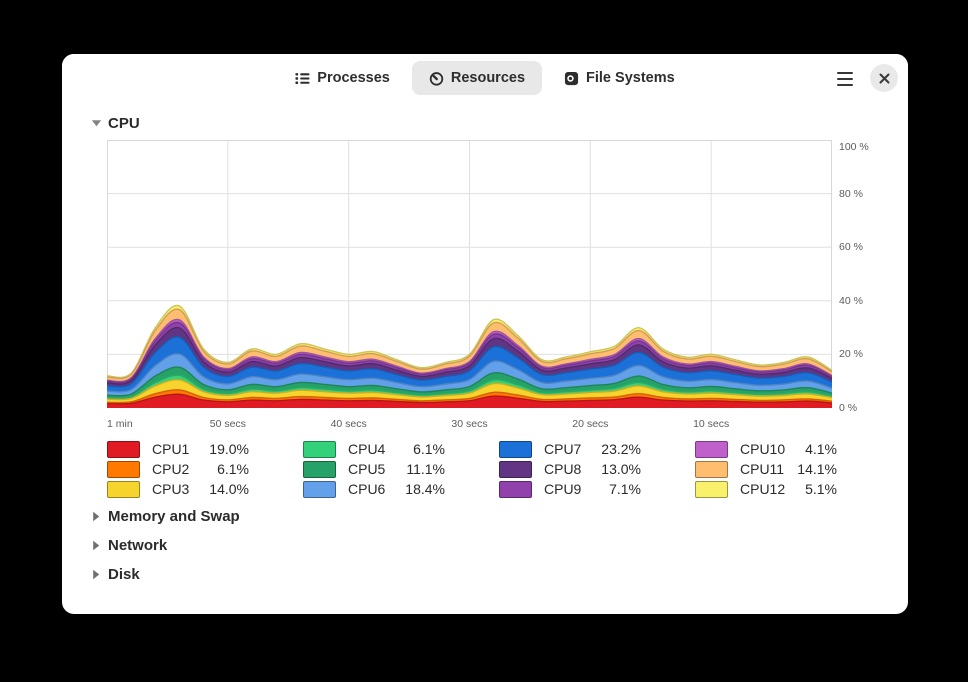 The image size is (968, 682). Describe the element at coordinates (229, 449) in the screenshot. I see `legend-value: 19.0%` at that location.